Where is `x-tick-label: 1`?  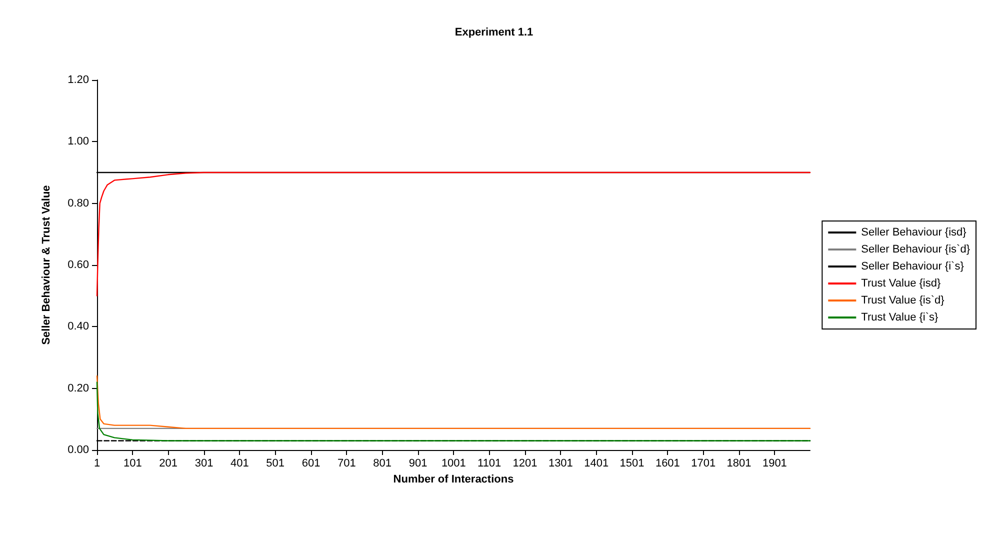 x-tick-label: 1 is located at coordinates (97, 464).